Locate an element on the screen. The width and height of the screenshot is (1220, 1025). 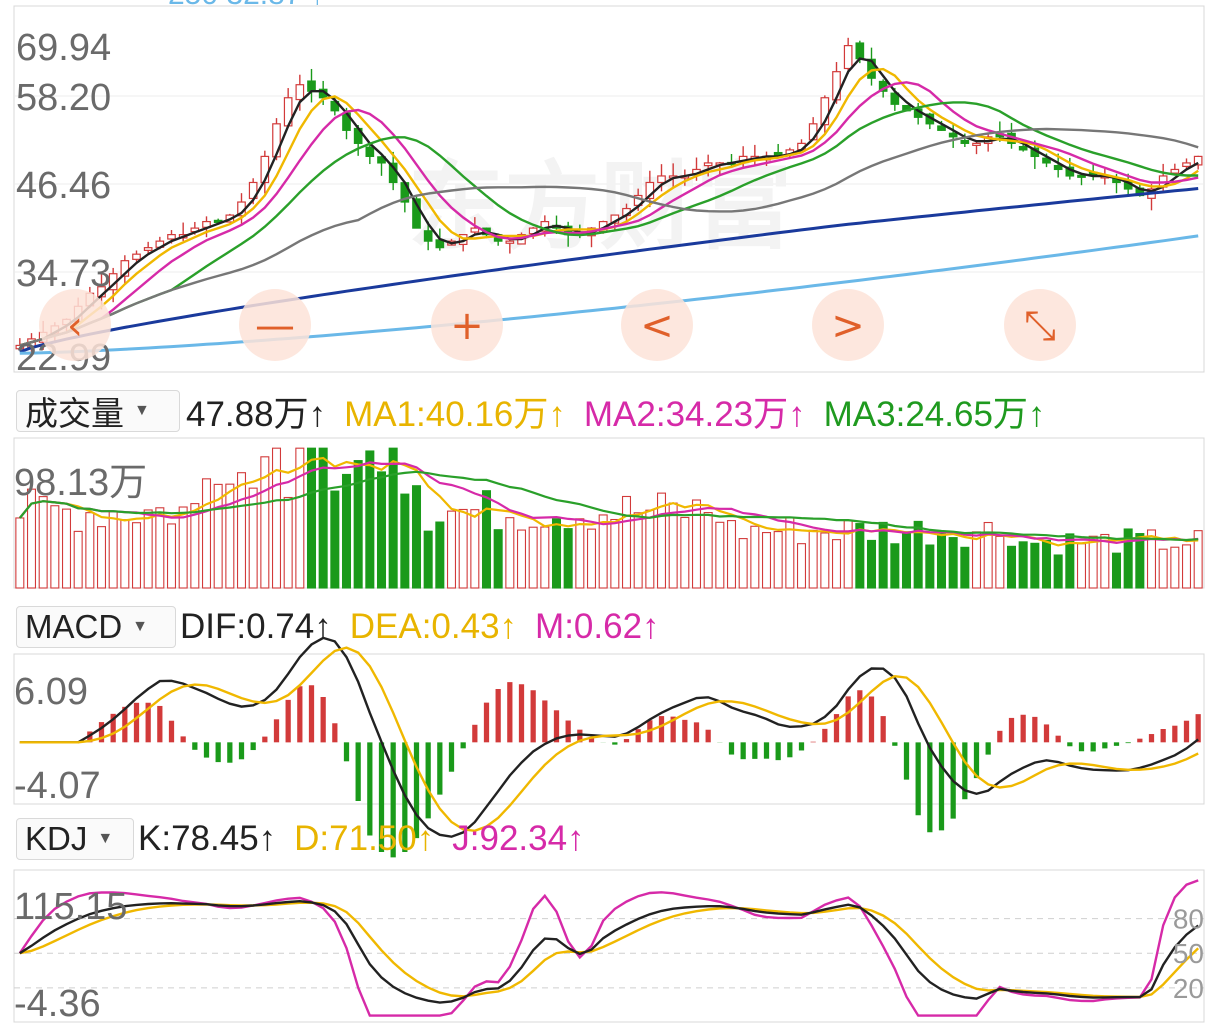
kdj-select-label: KDJ is located at coordinates (56, 838).